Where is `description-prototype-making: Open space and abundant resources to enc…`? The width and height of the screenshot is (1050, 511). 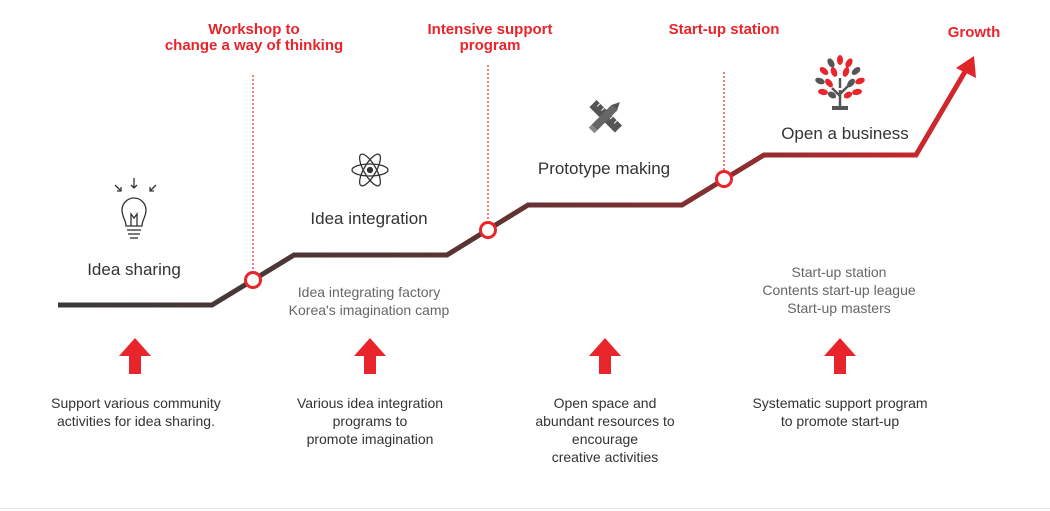 description-prototype-making: Open space and abundant resources to enc… is located at coordinates (604, 430).